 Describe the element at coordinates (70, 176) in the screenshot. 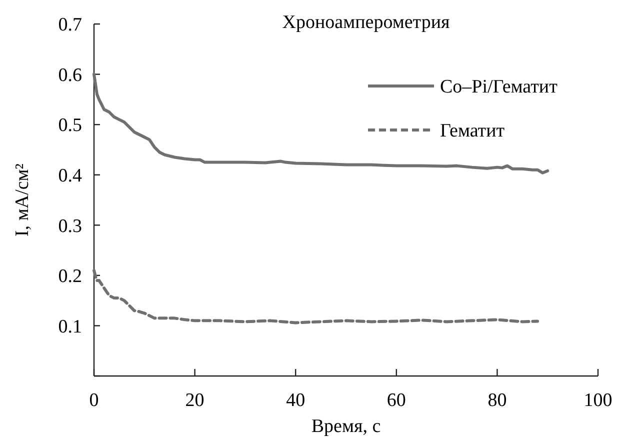

I see `y-tick-label: 0.4` at that location.